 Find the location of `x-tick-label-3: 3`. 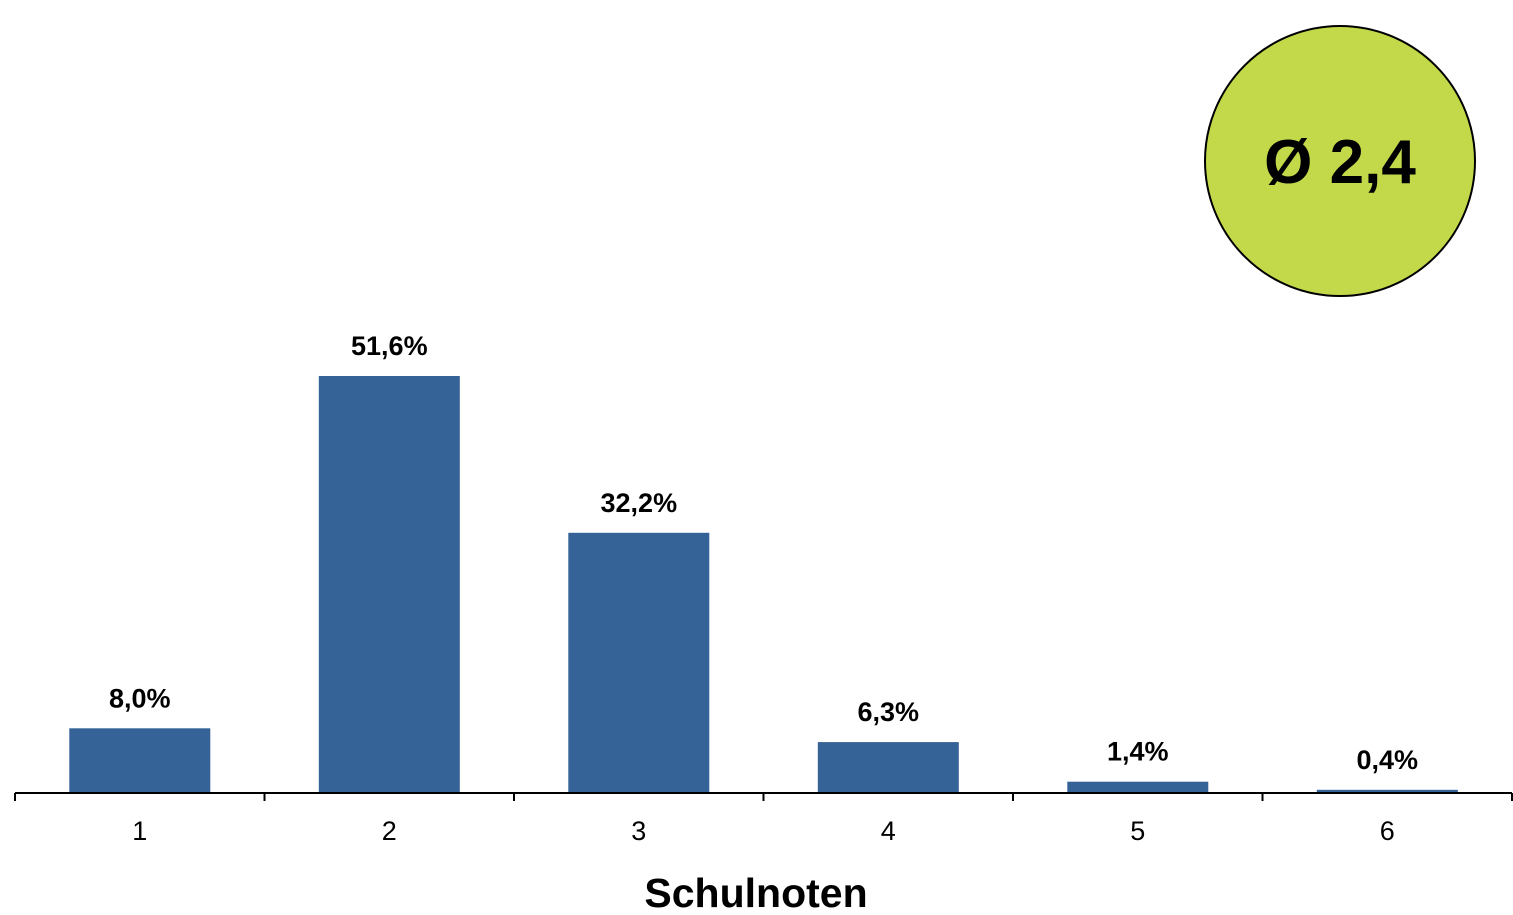

x-tick-label-3: 3 is located at coordinates (638, 831).